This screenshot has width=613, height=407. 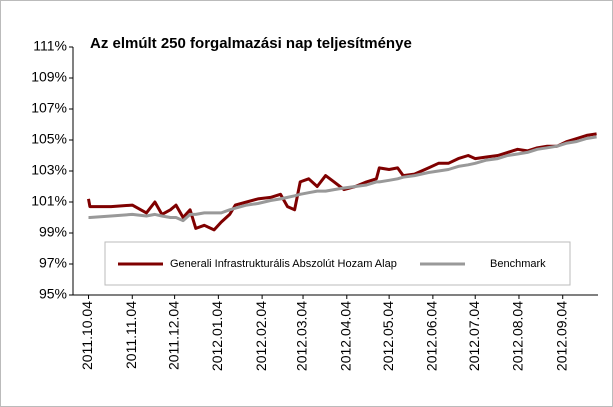 I want to click on y-tick-label: 95%, so click(x=53, y=294).